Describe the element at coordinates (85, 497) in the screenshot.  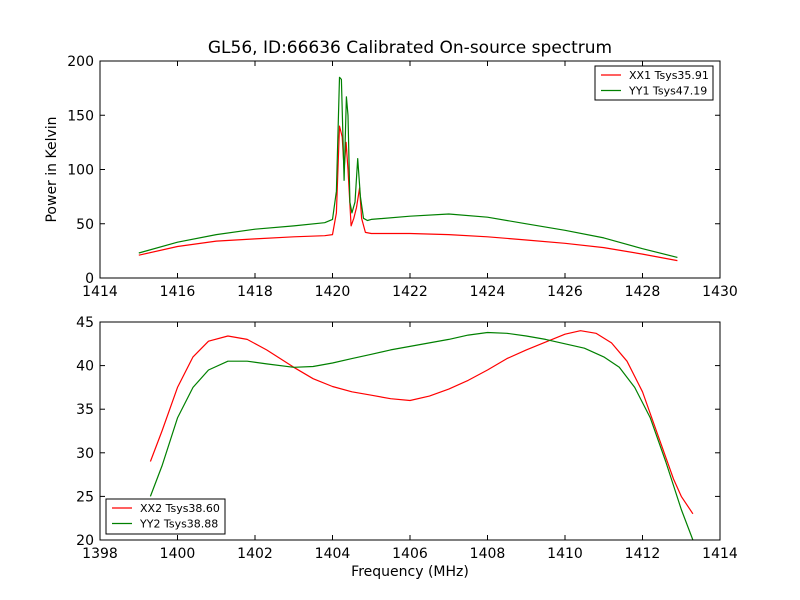
I see `y-tick-label: 25` at that location.